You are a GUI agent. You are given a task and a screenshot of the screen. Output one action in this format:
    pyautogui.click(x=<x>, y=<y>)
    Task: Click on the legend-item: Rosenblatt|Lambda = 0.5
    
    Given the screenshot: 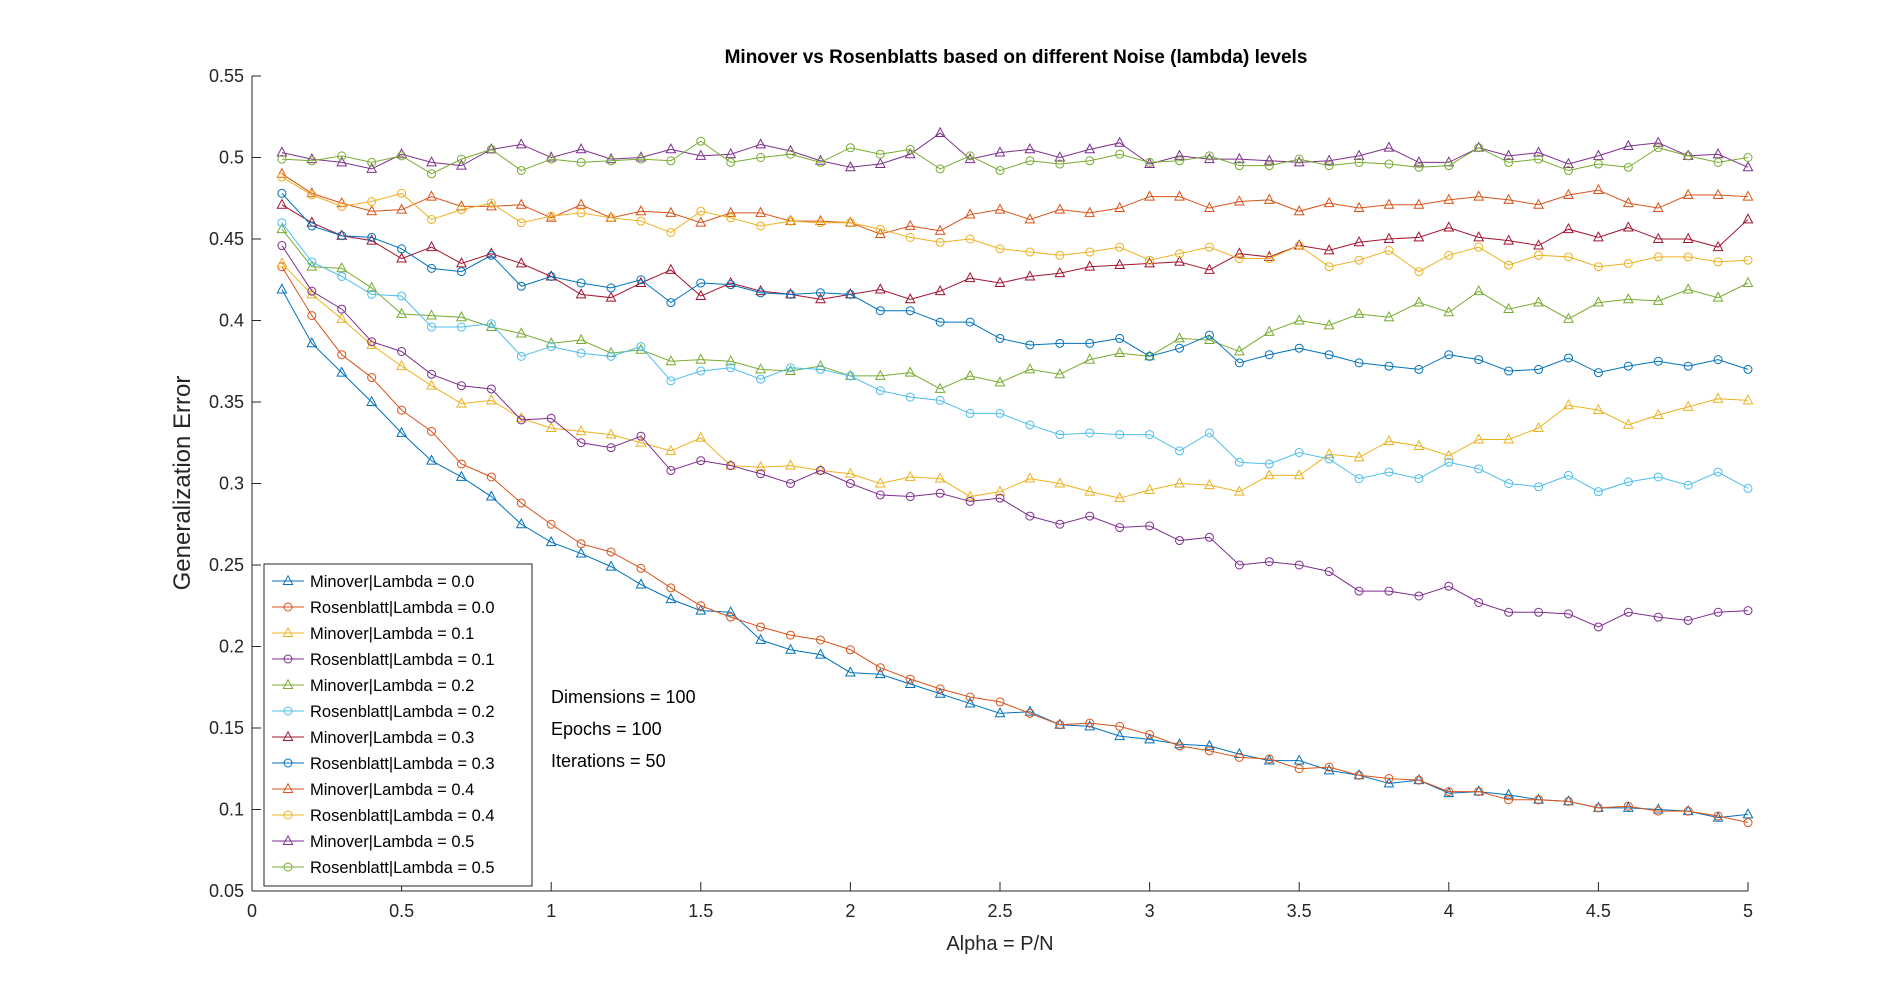 What is the action you would take?
    pyautogui.click(x=383, y=868)
    